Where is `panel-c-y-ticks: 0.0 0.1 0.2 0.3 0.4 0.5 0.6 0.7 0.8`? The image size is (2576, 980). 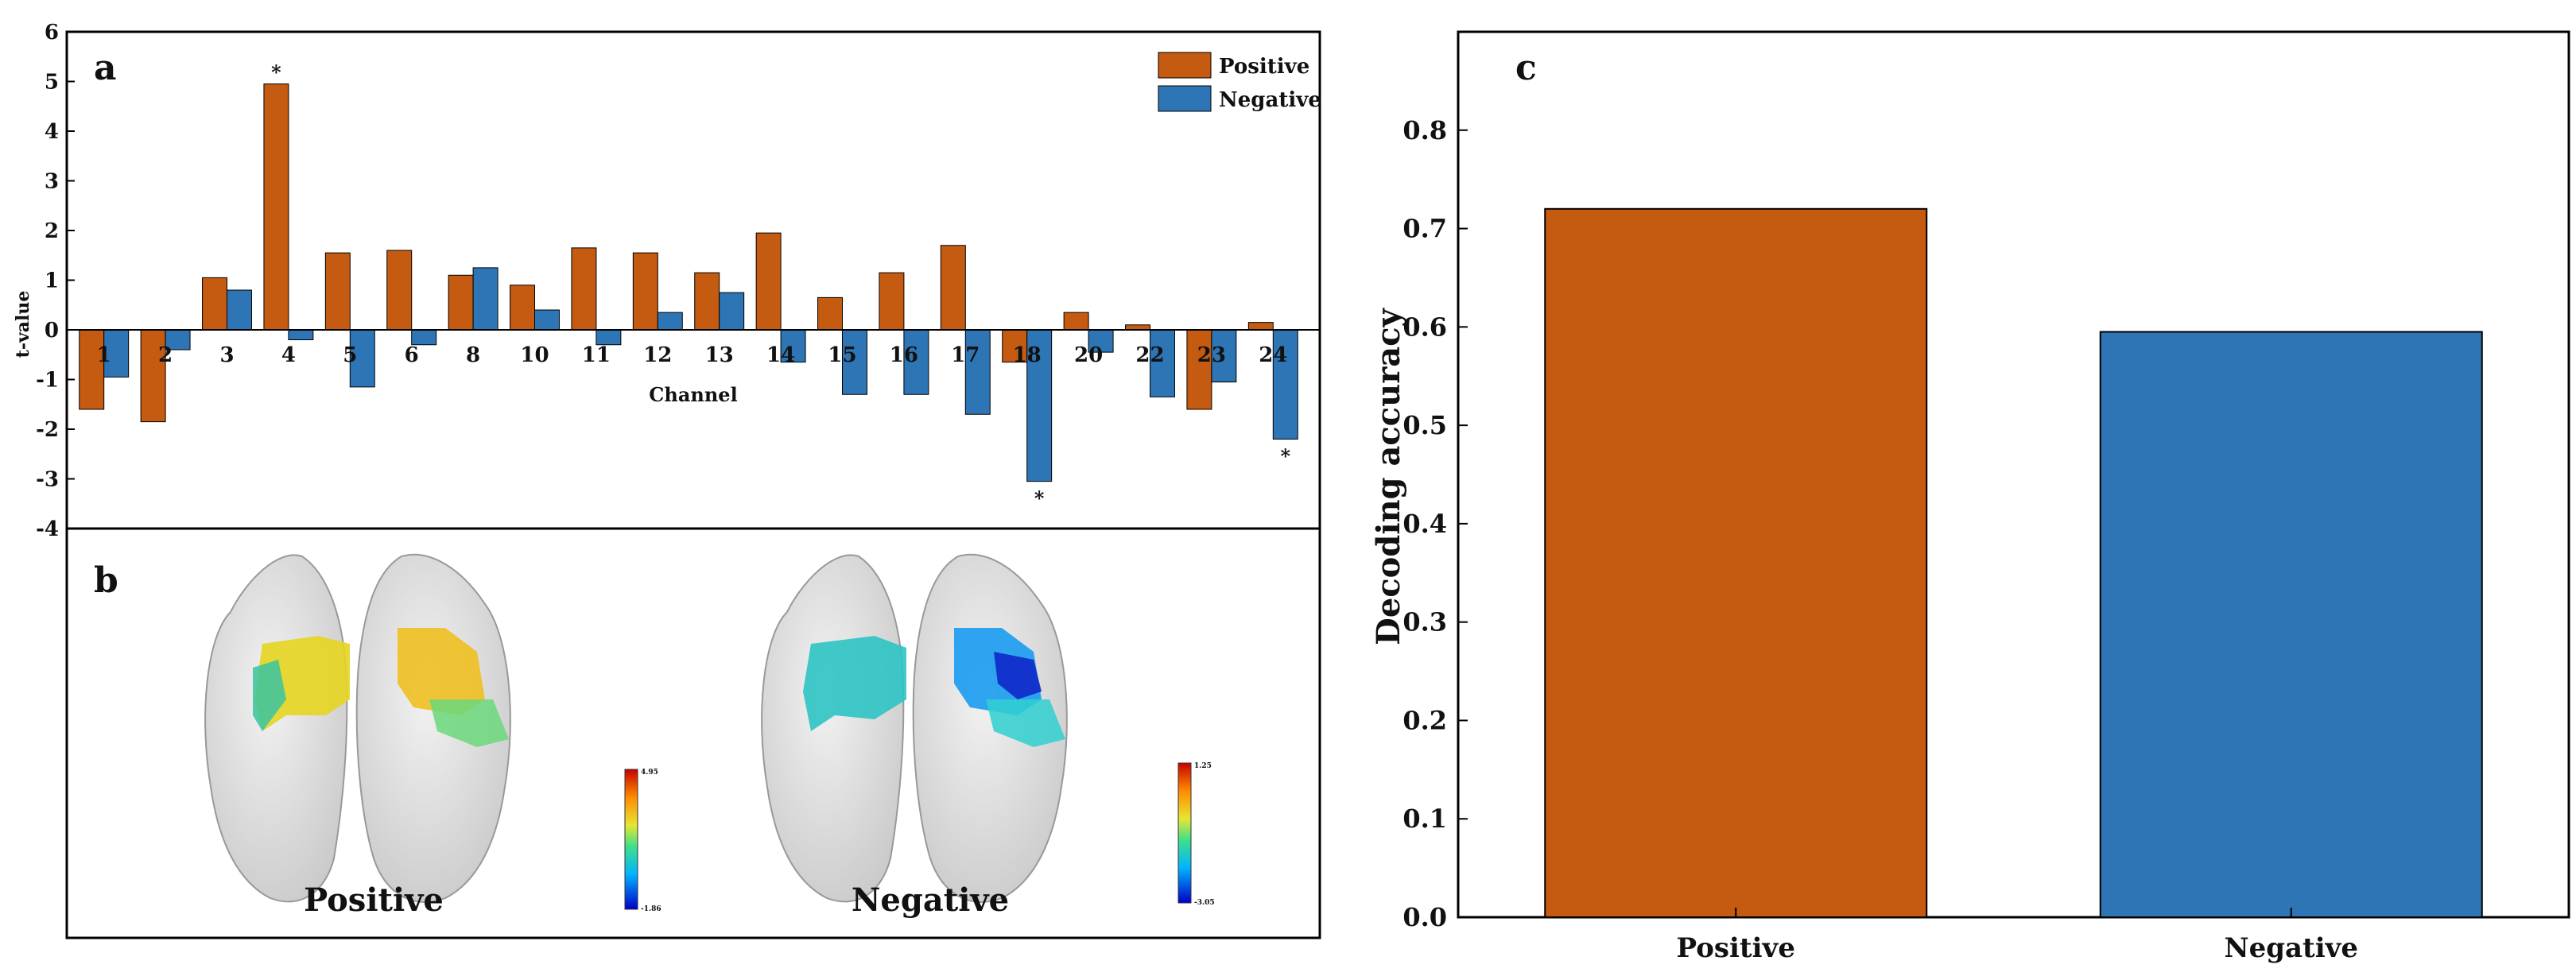
panel-c-y-ticks: 0.0 0.1 0.2 0.3 0.4 0.5 0.6 0.7 0.8 is located at coordinates (1435, 524).